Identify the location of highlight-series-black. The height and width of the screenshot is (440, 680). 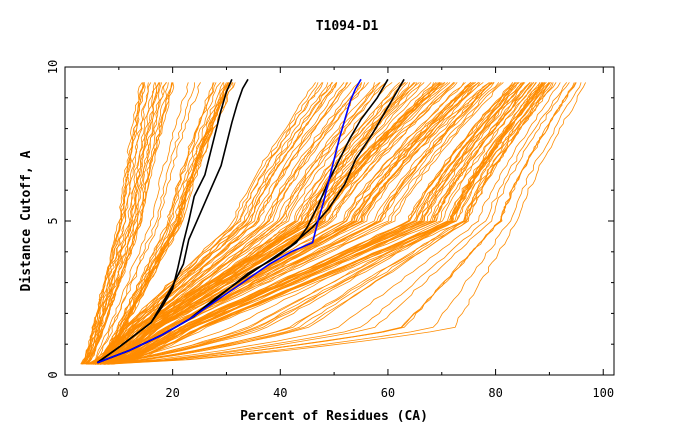
(172, 221).